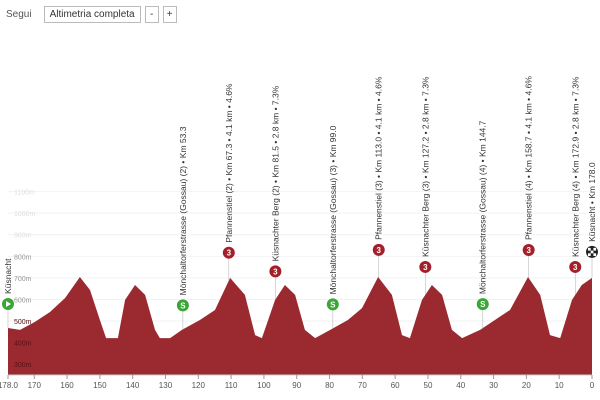 This screenshot has width=600, height=400. What do you see at coordinates (395, 385) in the screenshot?
I see `x-tick-label: 60` at bounding box center [395, 385].